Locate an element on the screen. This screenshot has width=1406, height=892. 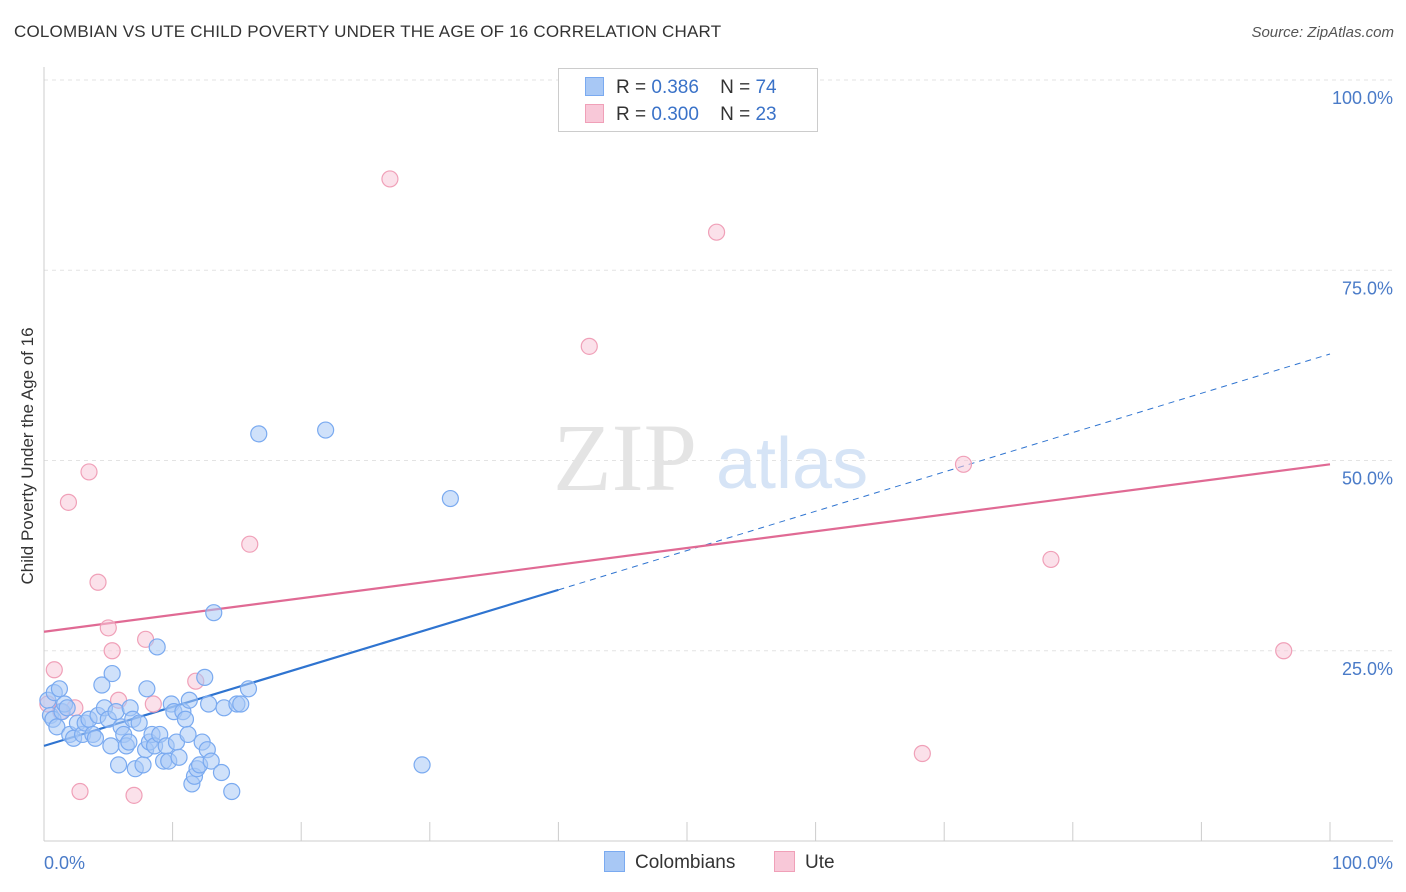
series-name-ute: Ute is located at coordinates (820, 862).